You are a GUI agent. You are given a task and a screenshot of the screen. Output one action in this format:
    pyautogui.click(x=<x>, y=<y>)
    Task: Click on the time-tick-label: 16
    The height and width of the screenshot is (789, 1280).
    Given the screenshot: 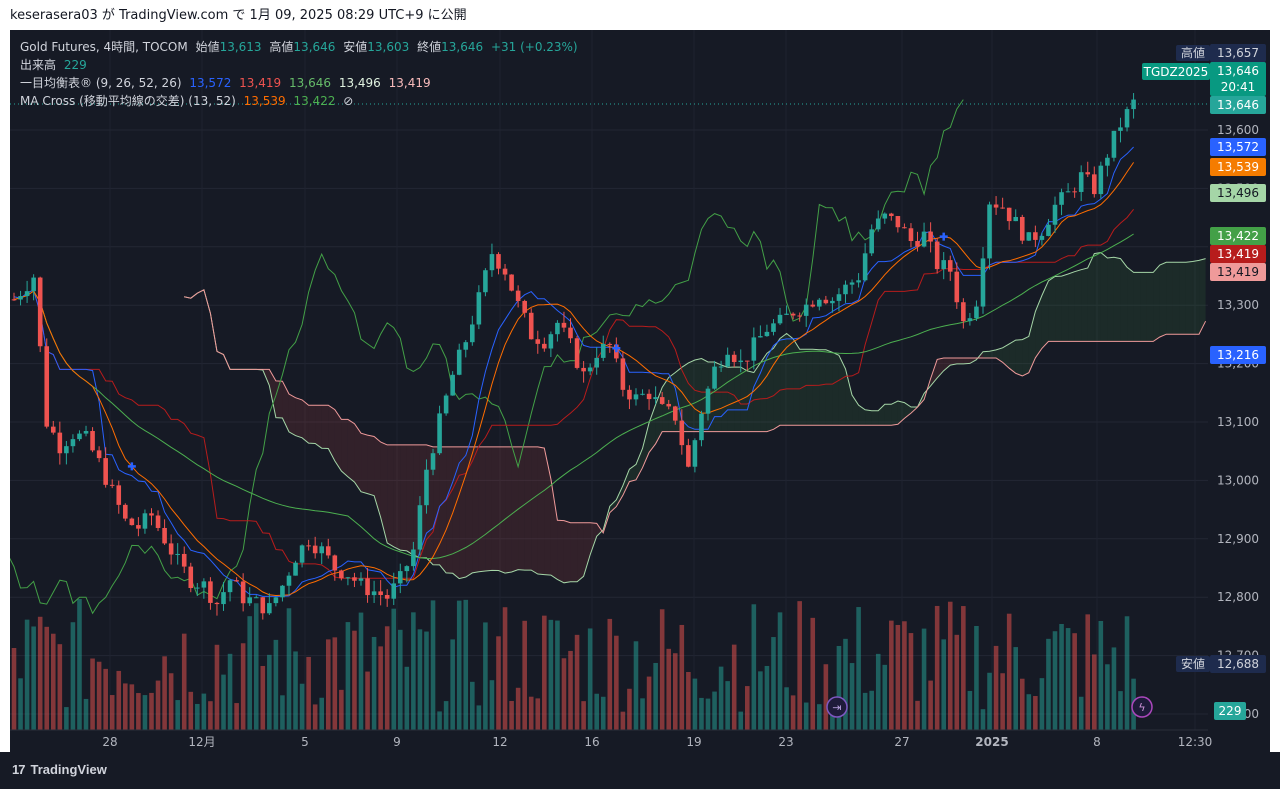 What is the action you would take?
    pyautogui.click(x=591, y=742)
    